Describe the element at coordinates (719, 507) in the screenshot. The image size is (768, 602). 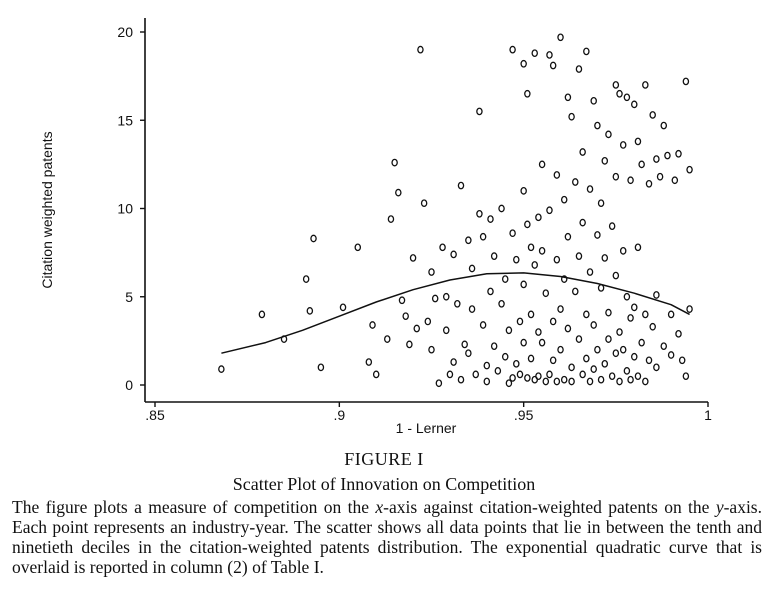
I see `caption-variable: y` at that location.